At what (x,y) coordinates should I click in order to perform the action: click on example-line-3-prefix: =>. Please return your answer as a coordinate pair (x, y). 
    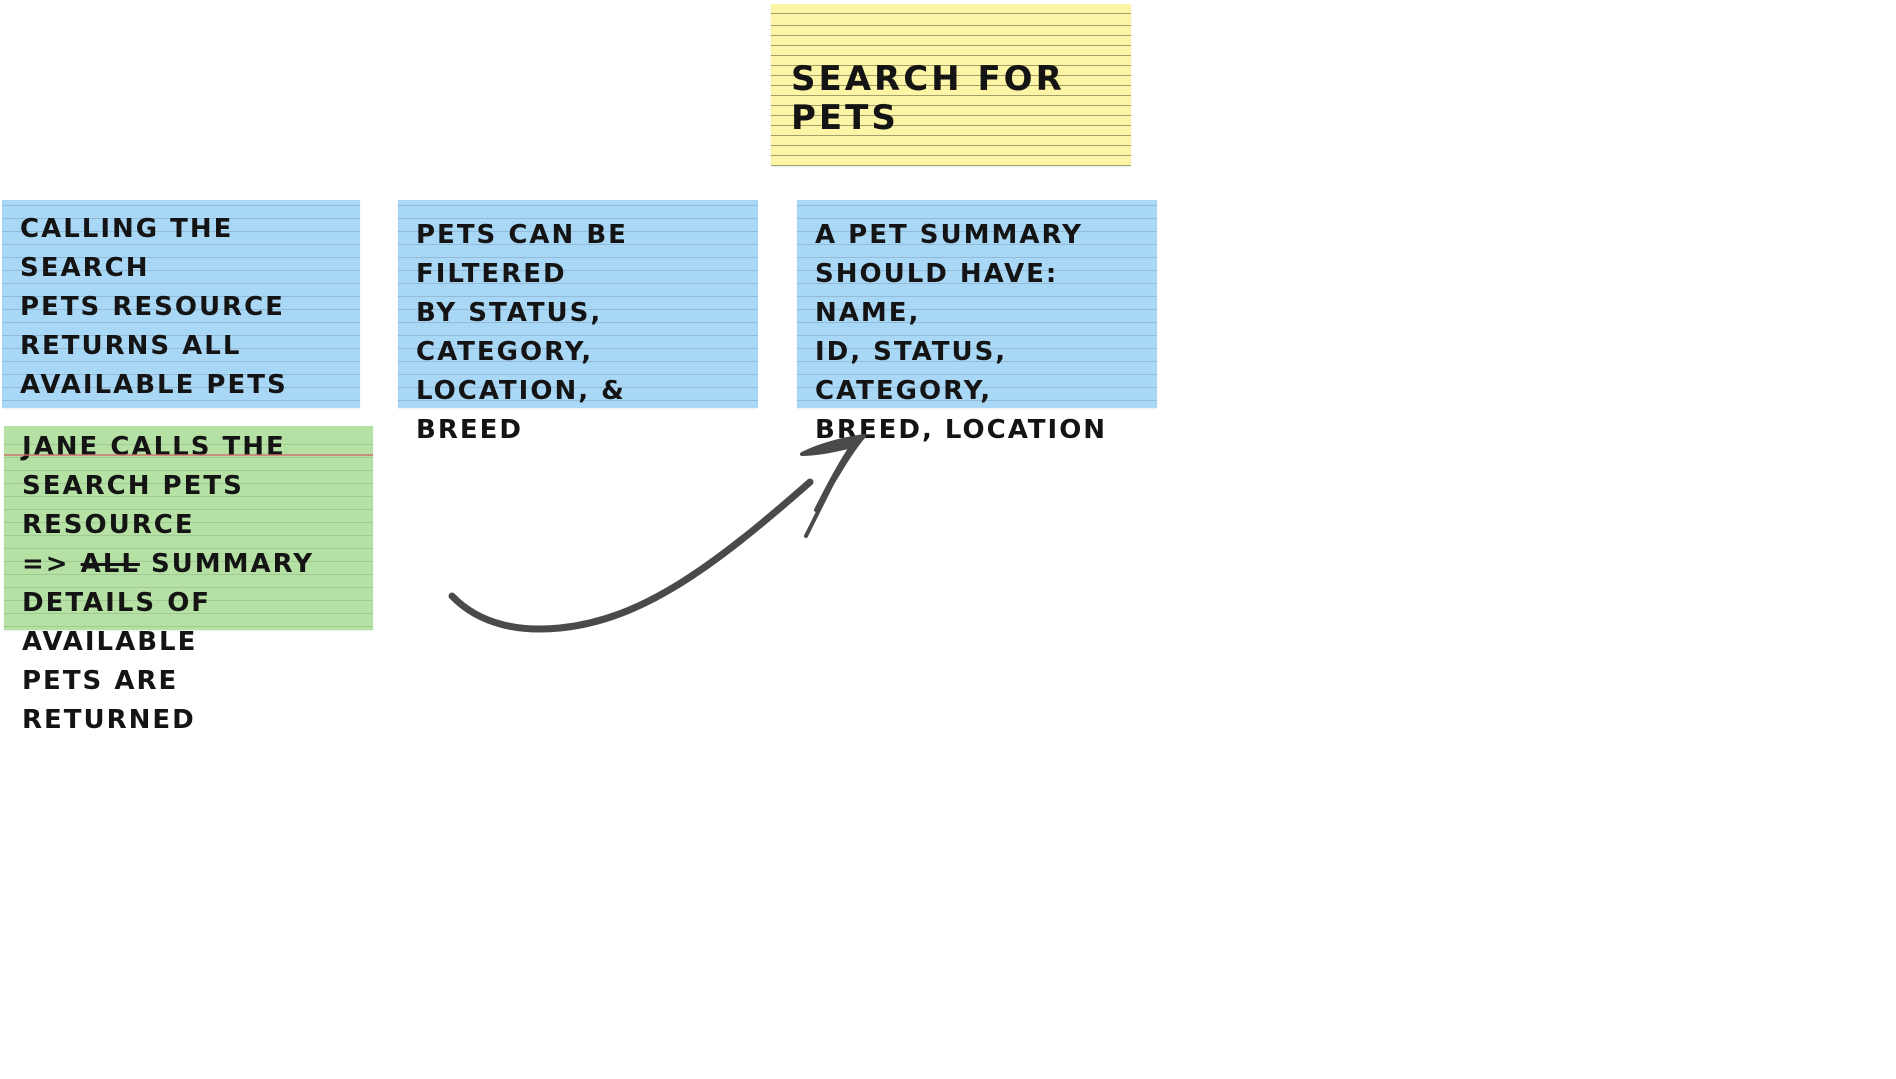
    Looking at the image, I should click on (51, 564).